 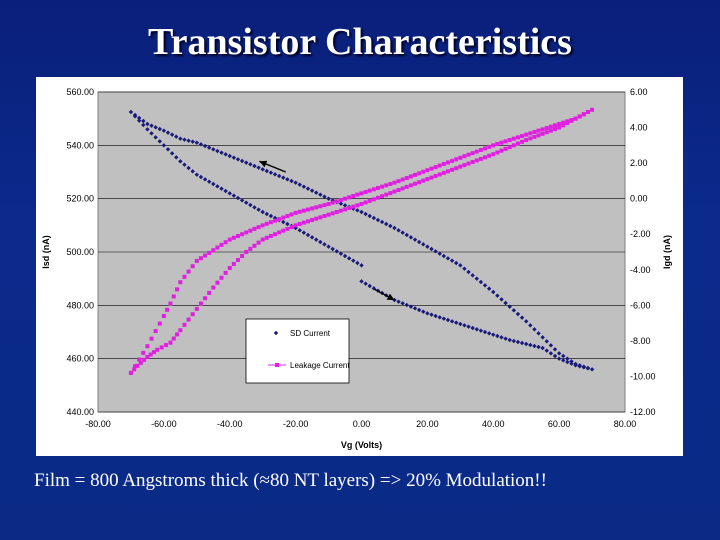 What do you see at coordinates (276, 333) in the screenshot?
I see `legend-swatch` at bounding box center [276, 333].